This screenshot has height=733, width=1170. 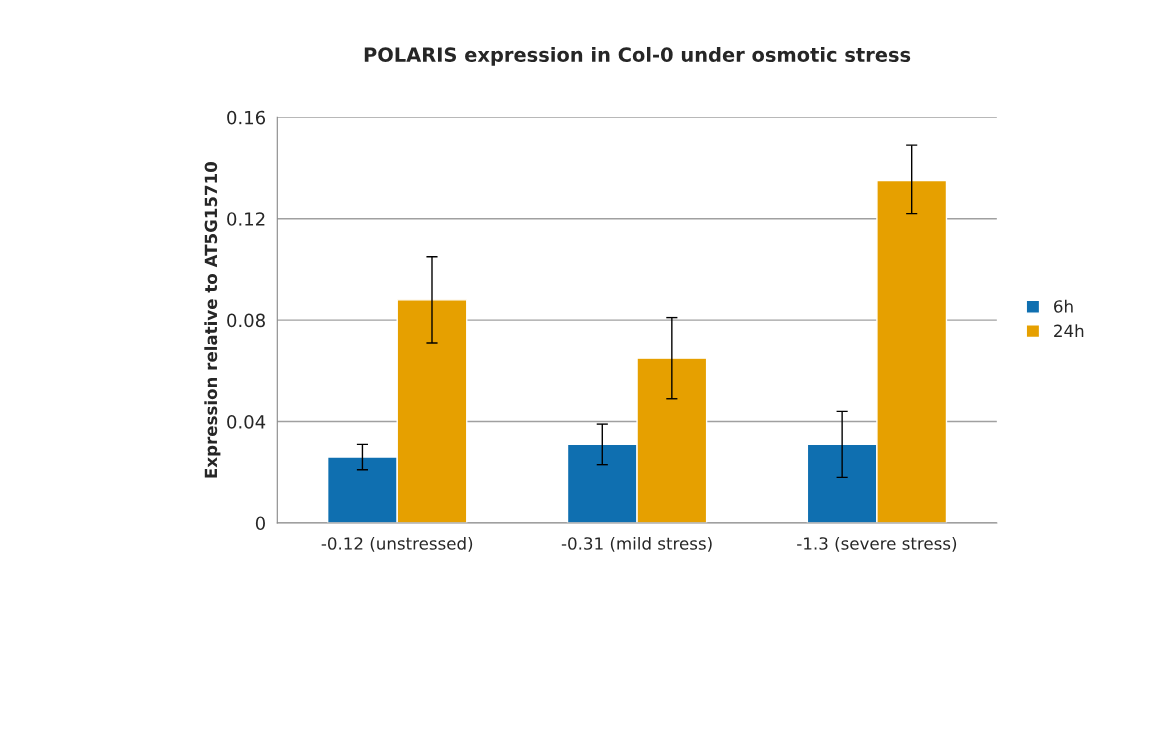 I want to click on legend-label: 24h, so click(x=1069, y=330).